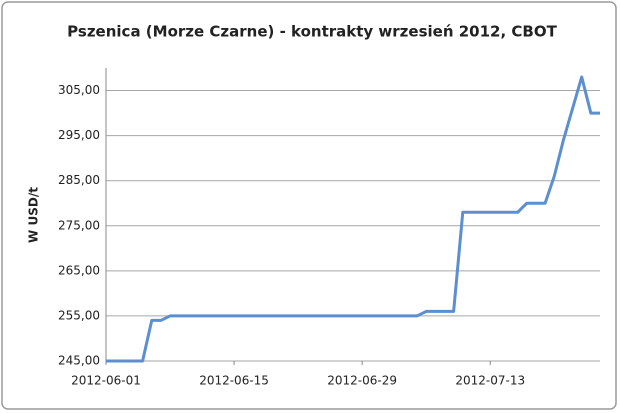  I want to click on y-tick-label: 245,00, so click(79, 361).